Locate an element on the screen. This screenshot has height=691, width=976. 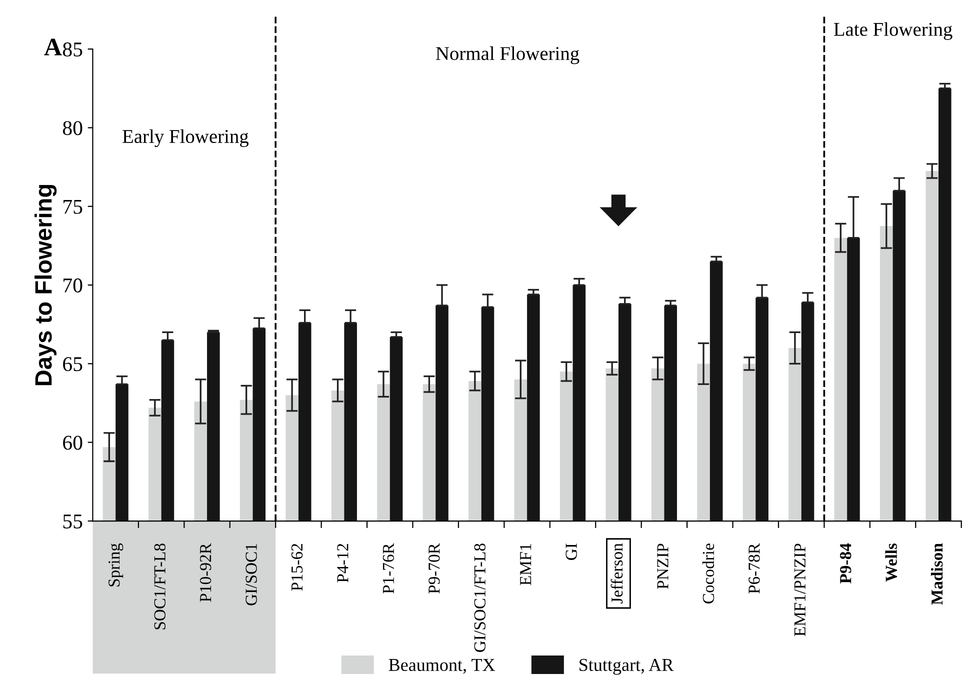
x-tick-label: P9-70R is located at coordinates (434, 568).